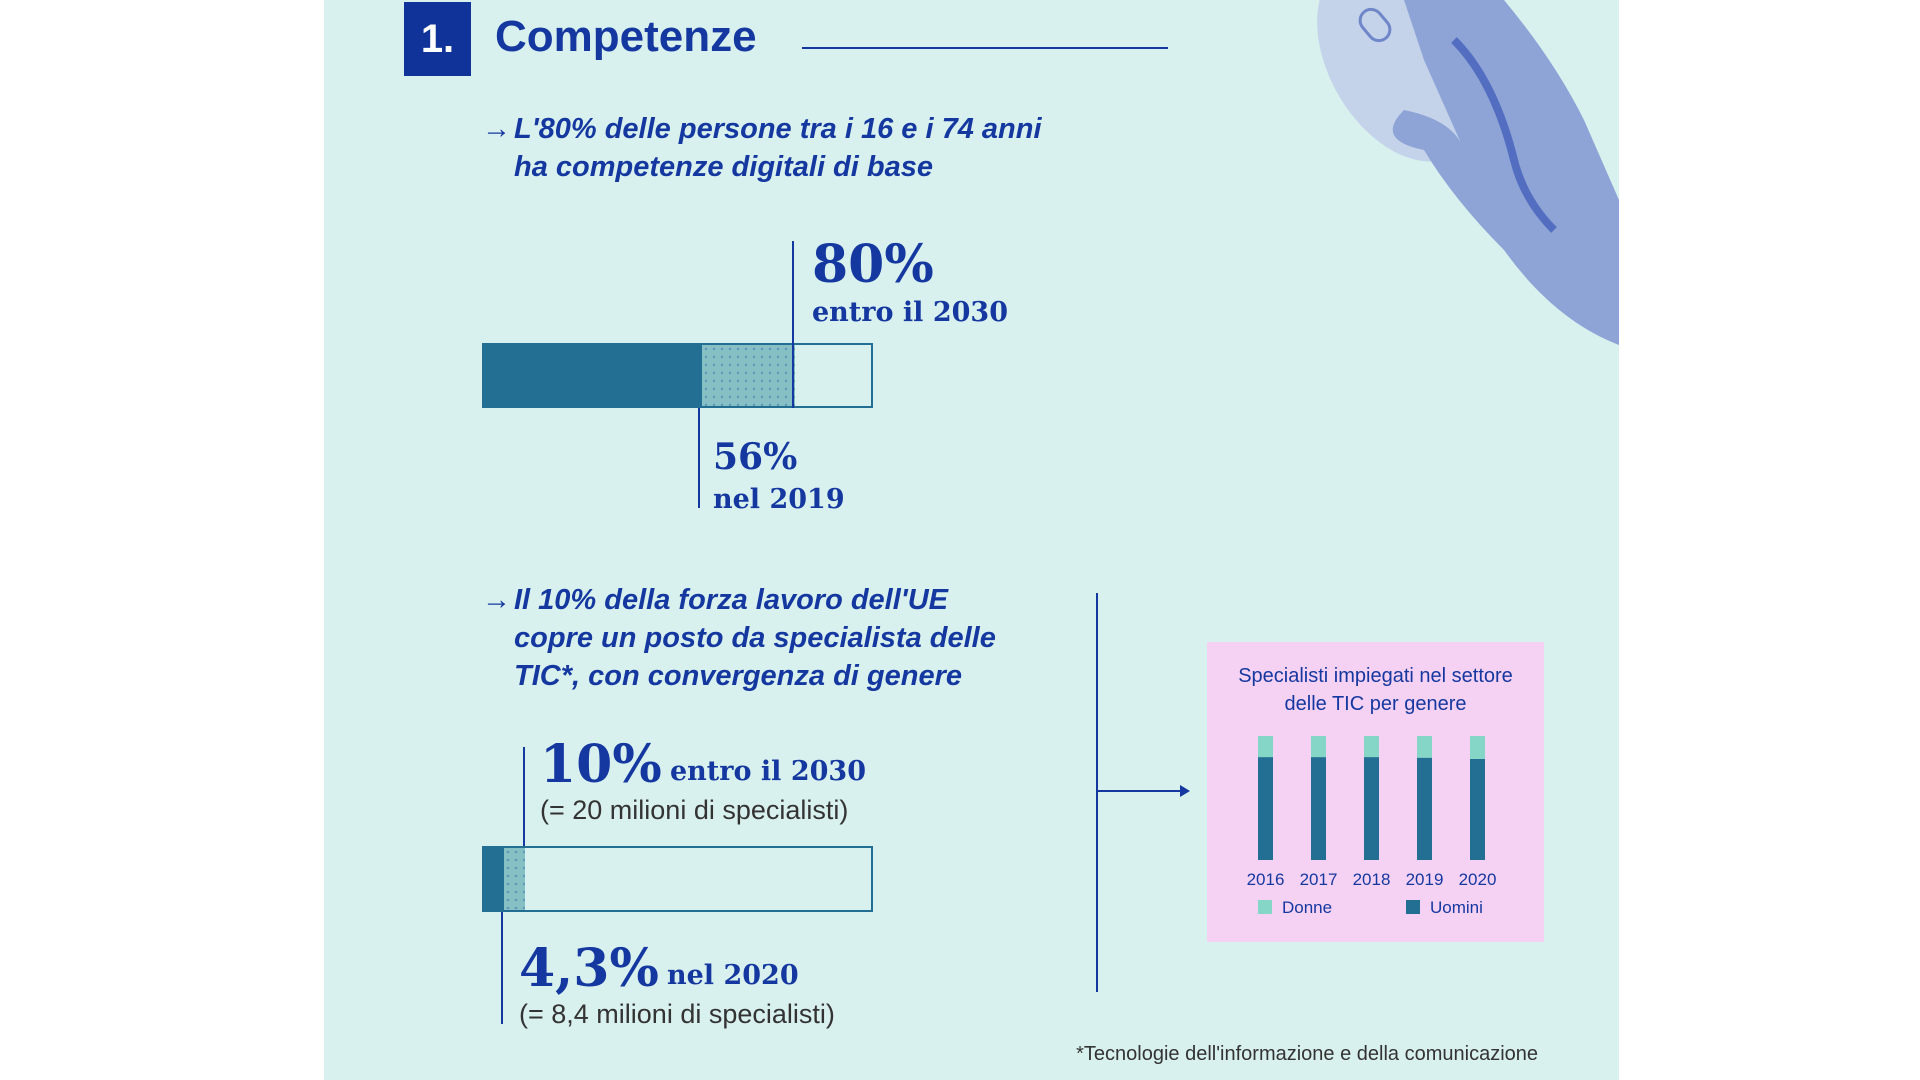 This screenshot has width=1920, height=1080. I want to click on current-value: 56%, so click(755, 457).